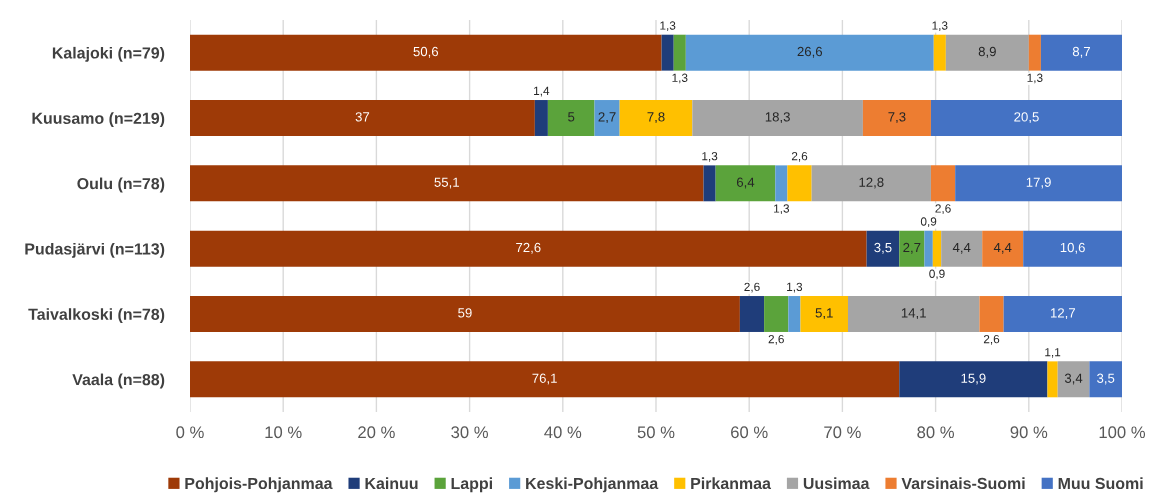  What do you see at coordinates (108, 54) in the screenshot?
I see `y-tick-label: Kalajoki (n=79)` at bounding box center [108, 54].